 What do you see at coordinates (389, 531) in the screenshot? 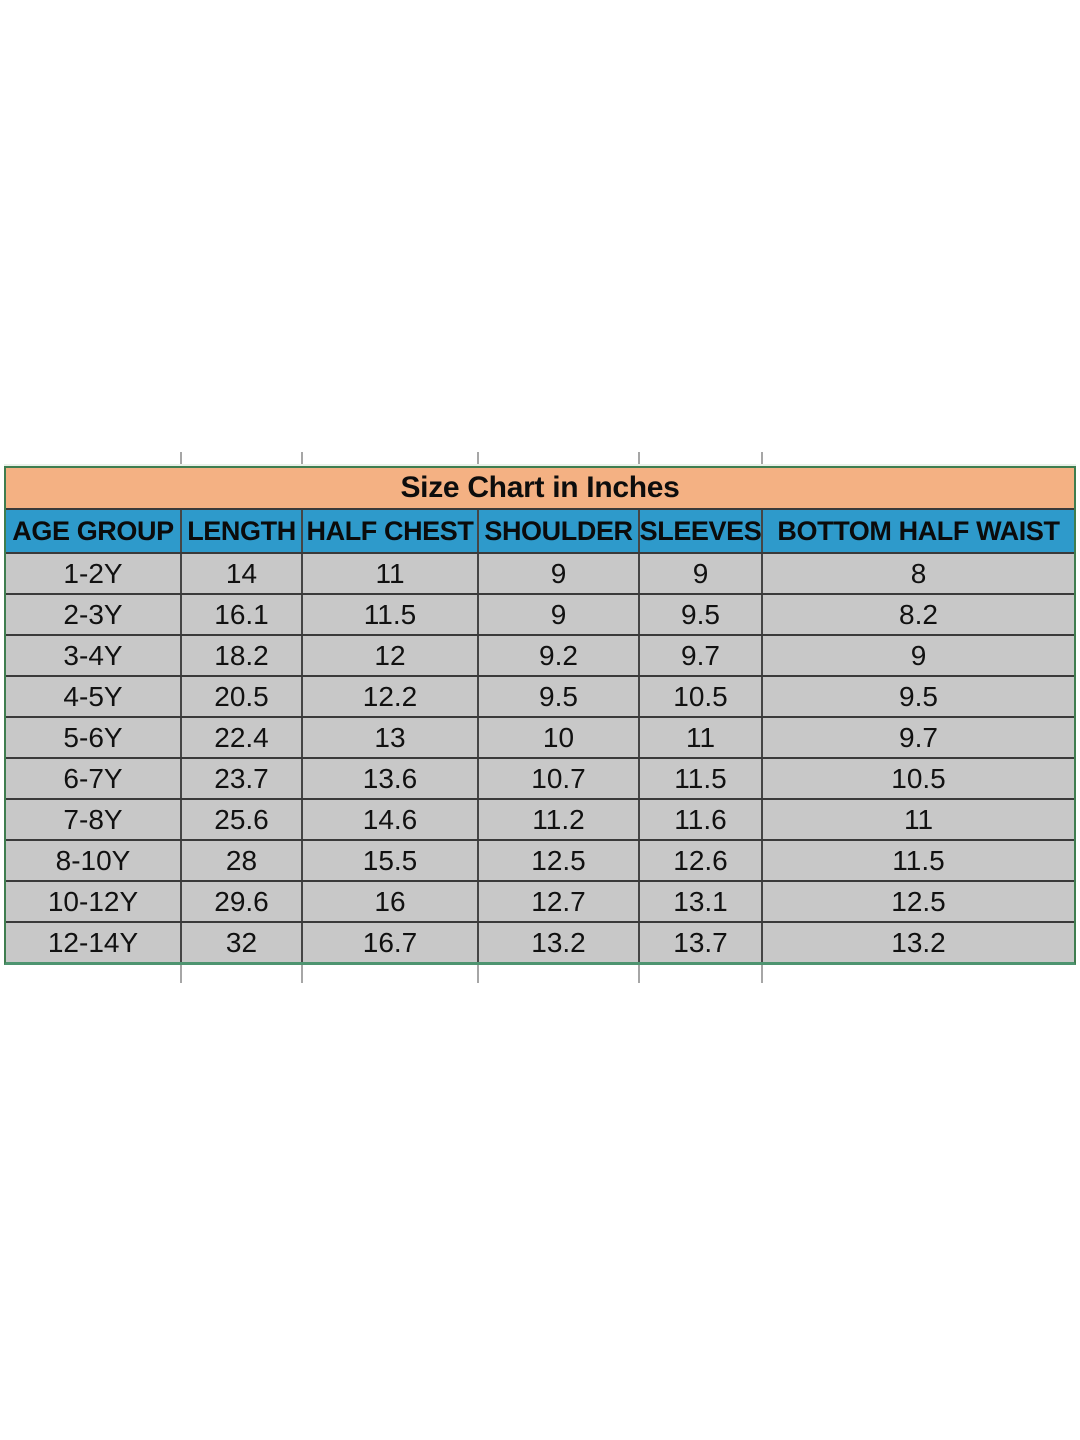
I see `column-header-half-chest: HALF CHEST` at bounding box center [389, 531].